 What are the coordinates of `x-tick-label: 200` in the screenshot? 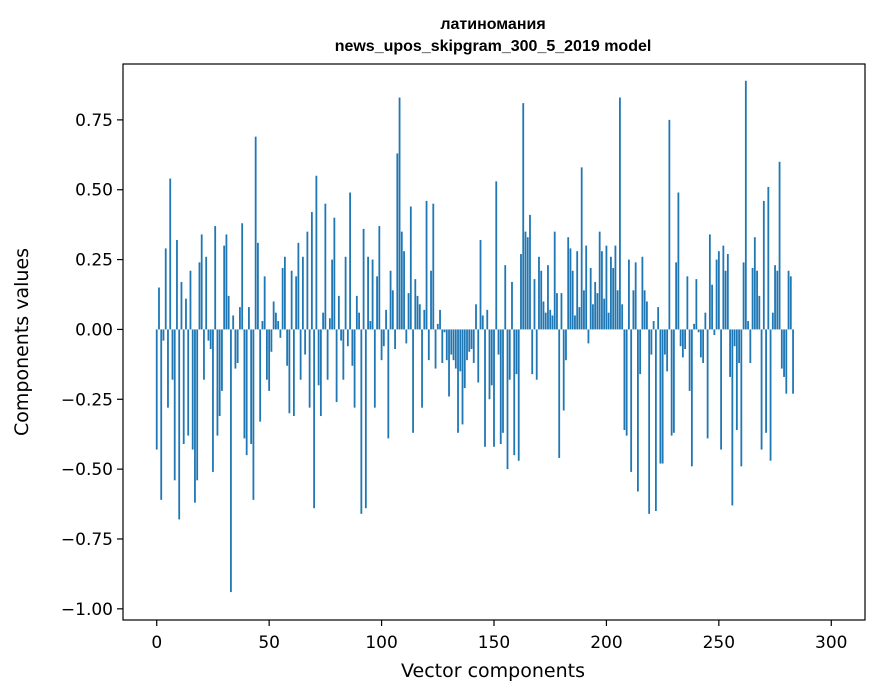 It's located at (606, 643).